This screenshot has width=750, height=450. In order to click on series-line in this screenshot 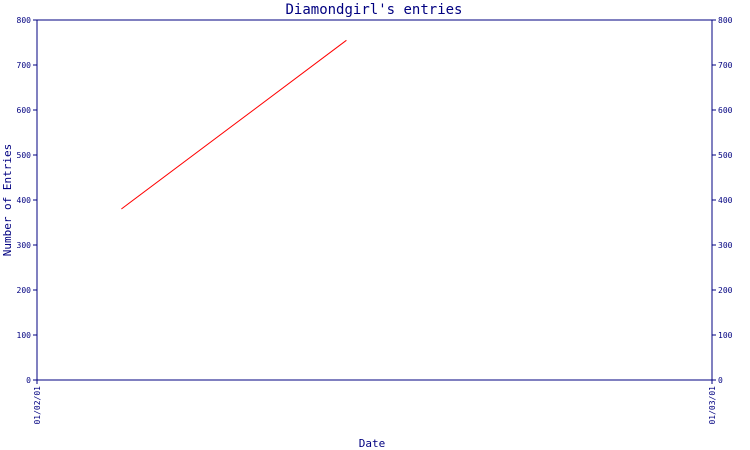, I will do `click(234, 124)`.